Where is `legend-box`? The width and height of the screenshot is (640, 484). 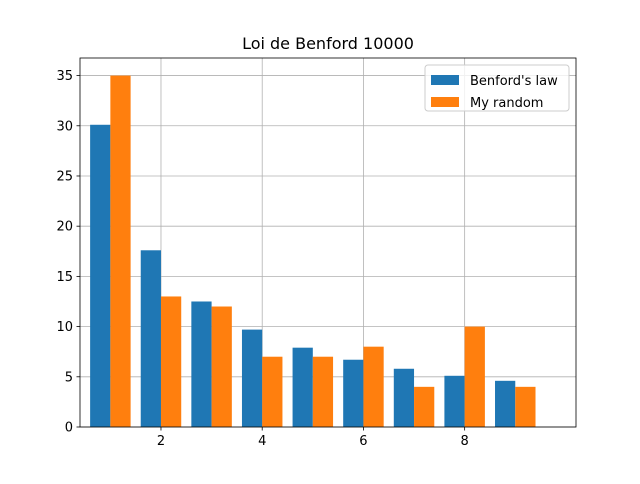
legend-box is located at coordinates (497, 88).